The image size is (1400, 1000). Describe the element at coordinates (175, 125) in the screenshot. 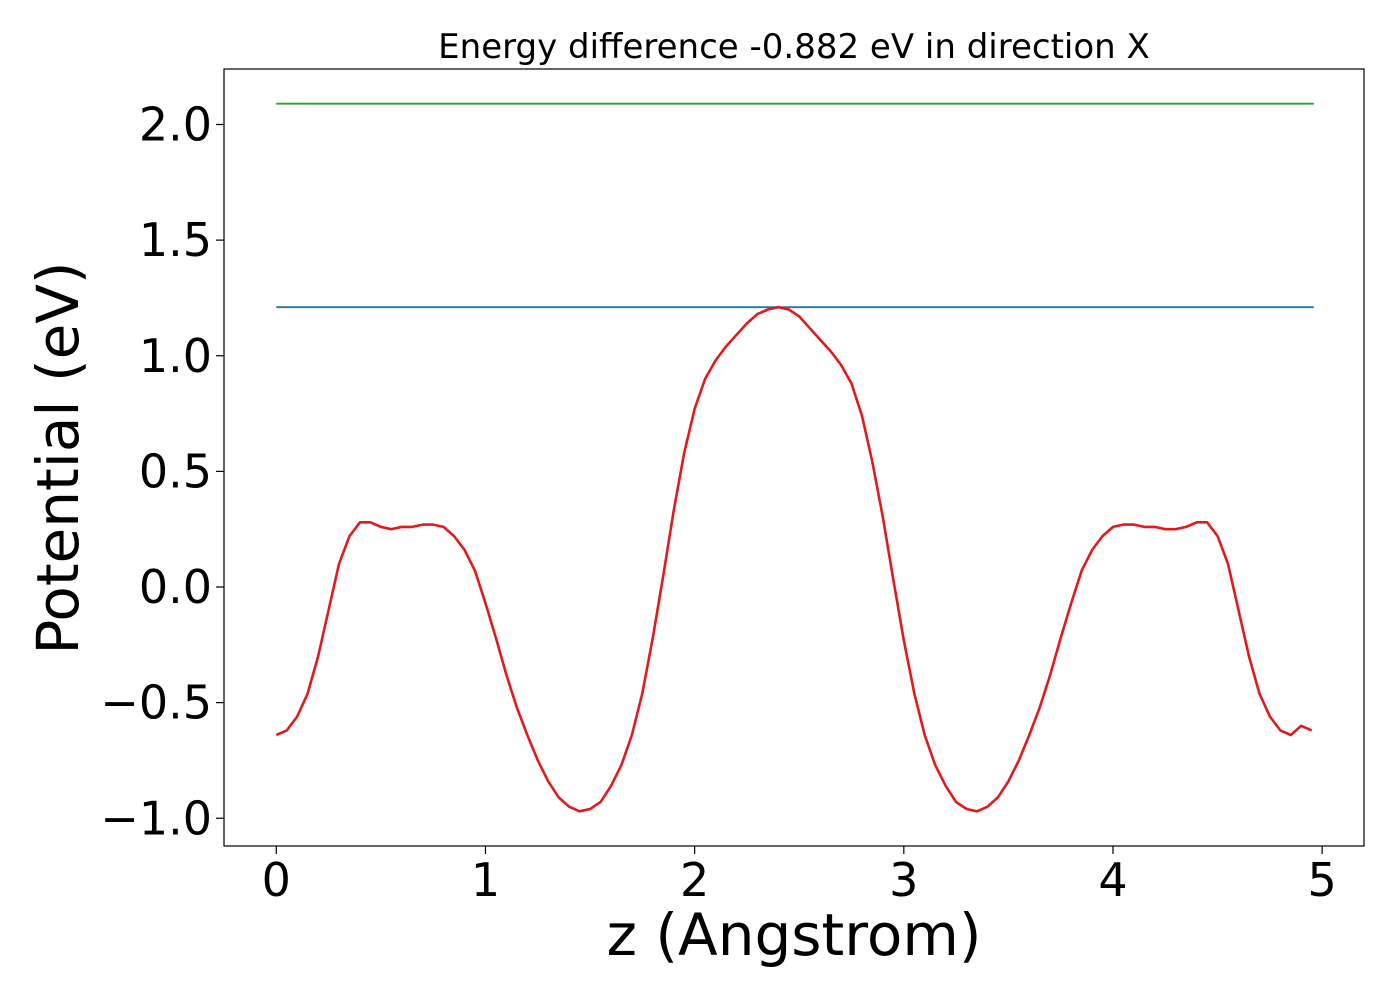

I see `y-tick-label: 2.0` at that location.